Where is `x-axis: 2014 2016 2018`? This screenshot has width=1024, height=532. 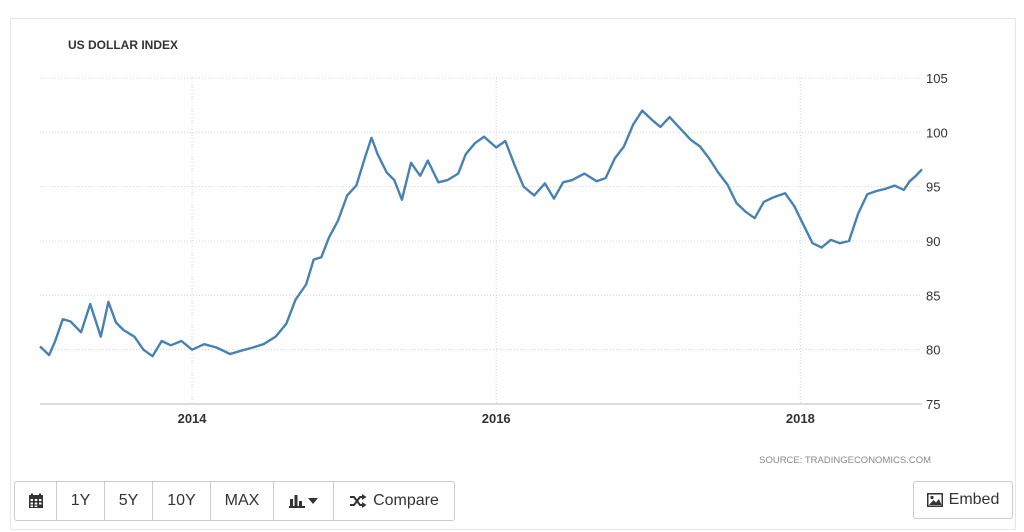 x-axis: 2014 2016 2018 is located at coordinates (496, 418).